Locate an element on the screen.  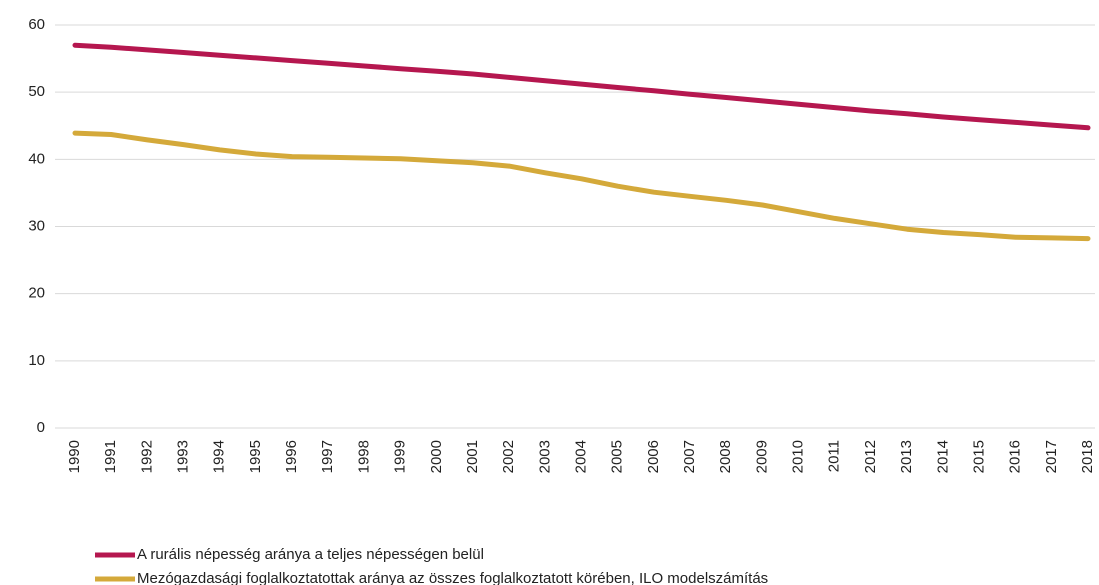
y-tick-label: 50 is located at coordinates (36, 91).